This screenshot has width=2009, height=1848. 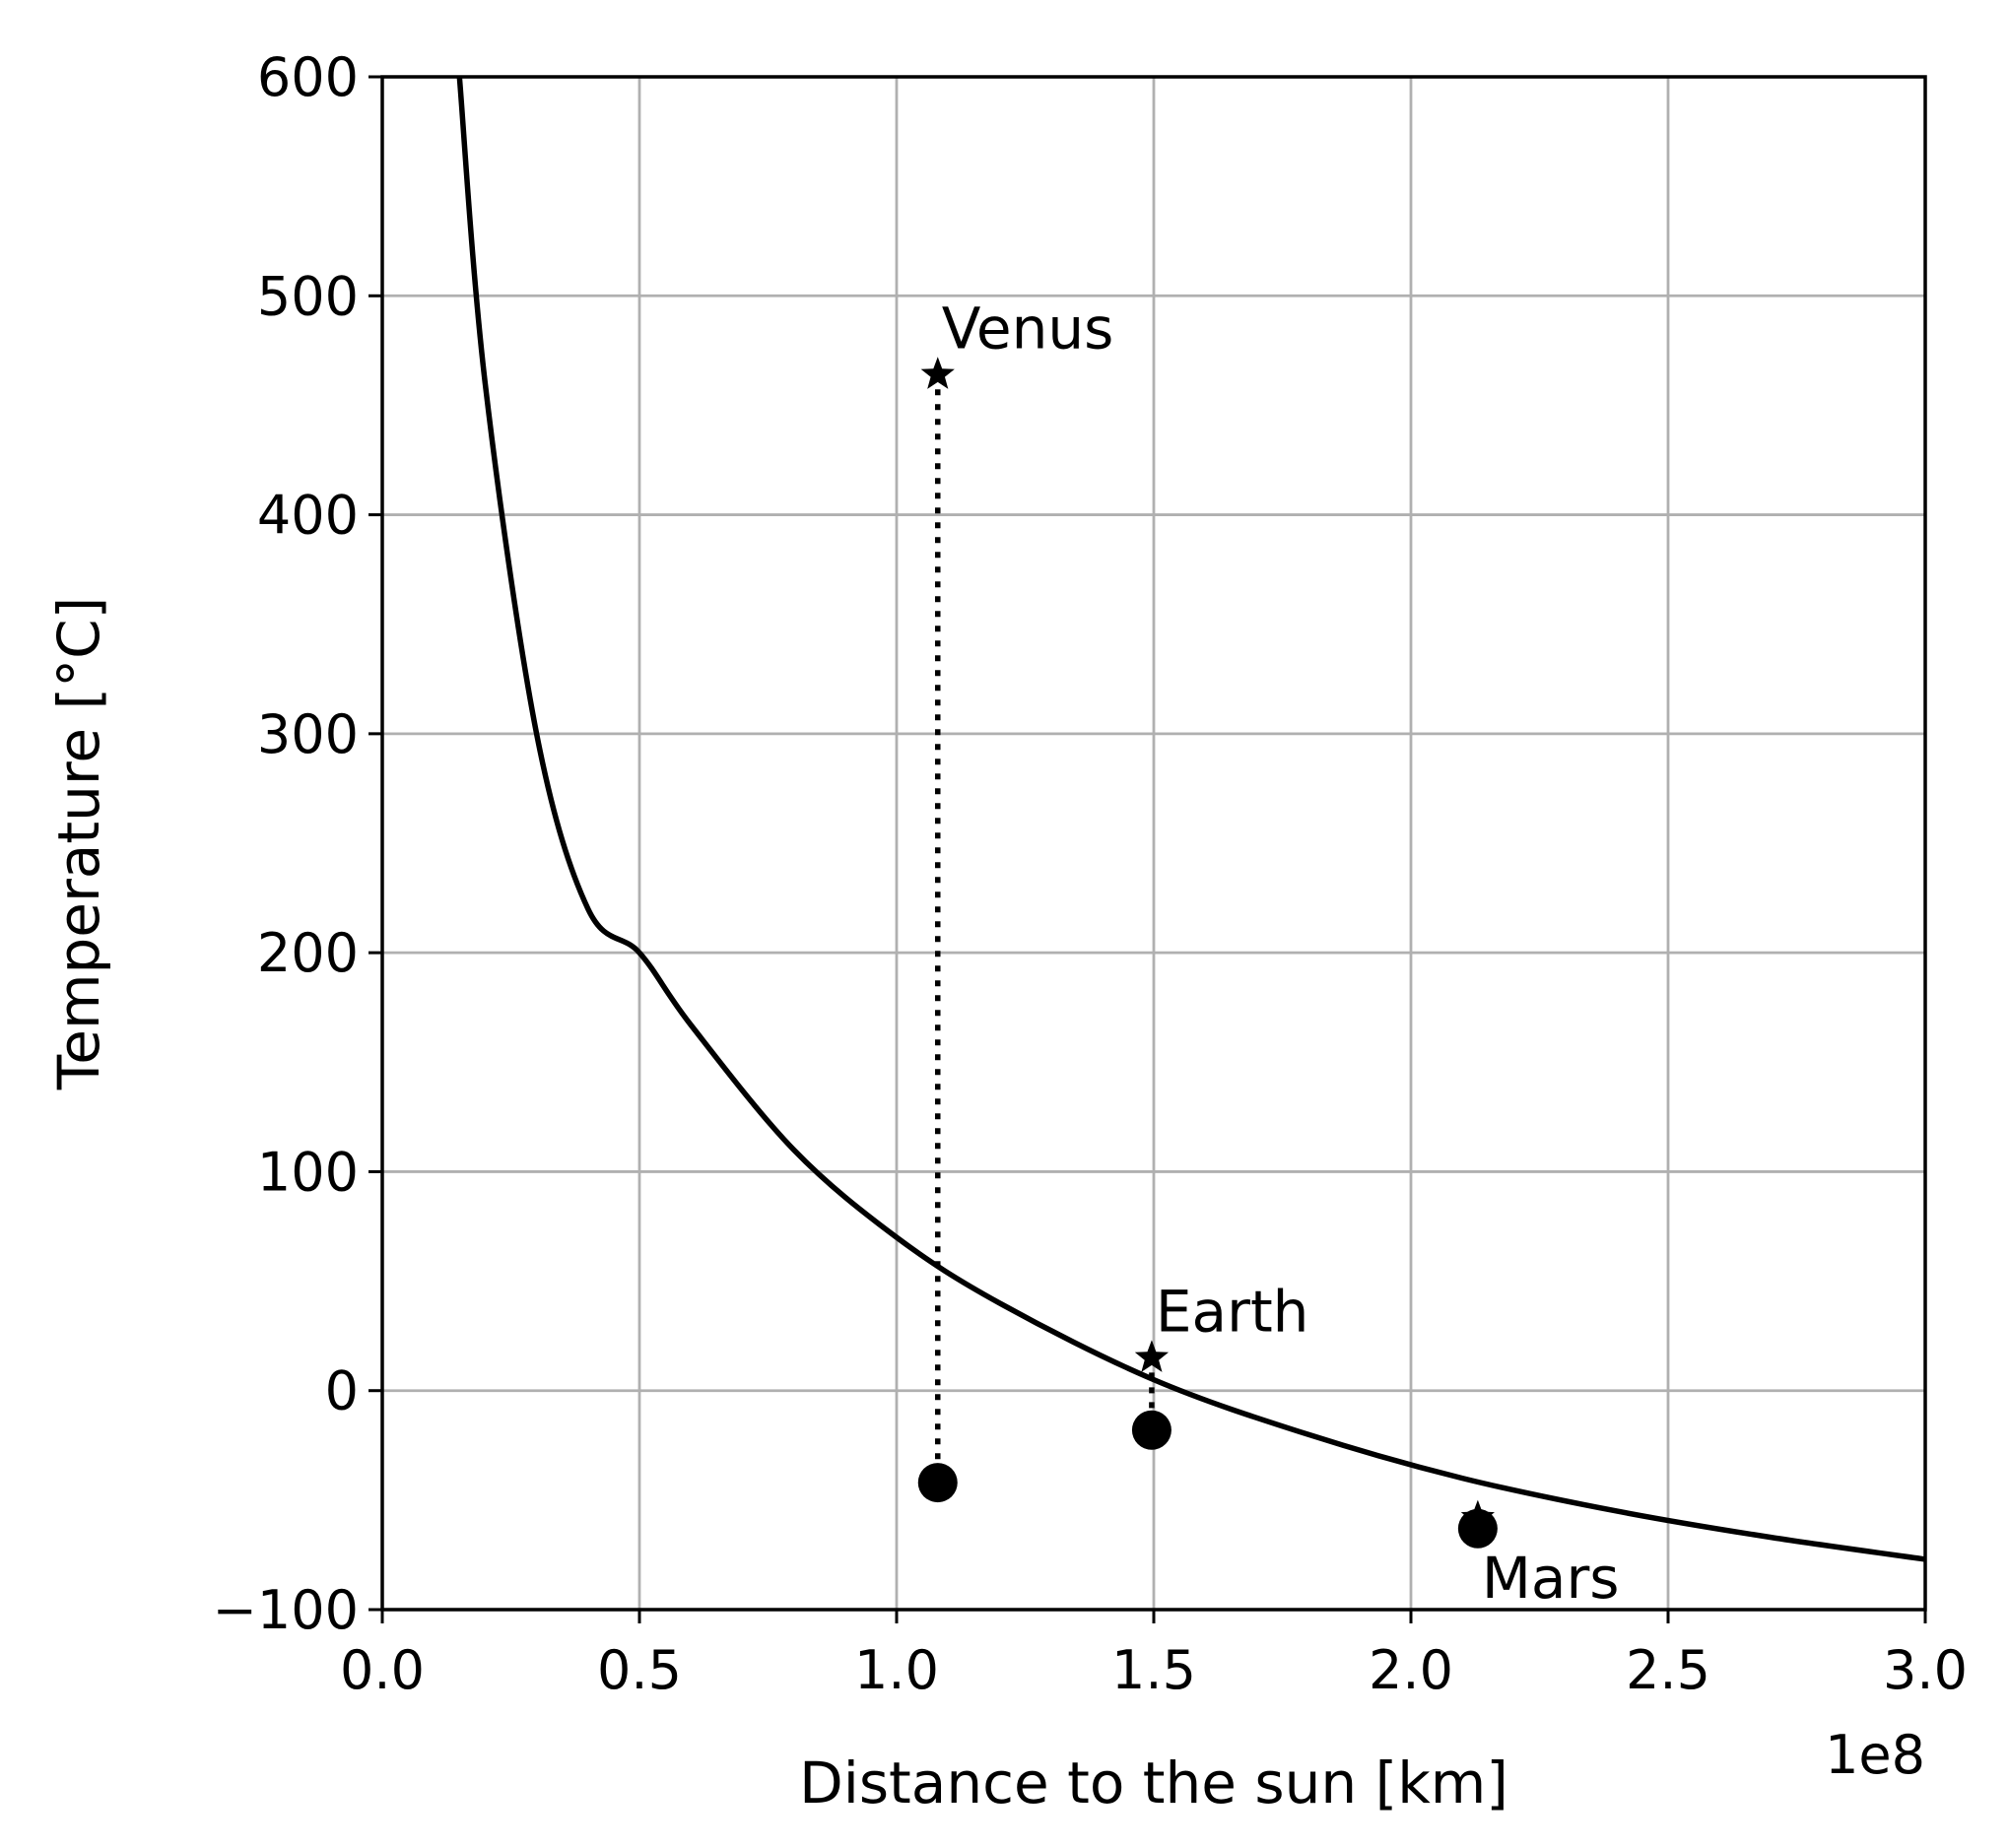 What do you see at coordinates (1477, 1516) in the screenshot?
I see `mars-observed-star` at bounding box center [1477, 1516].